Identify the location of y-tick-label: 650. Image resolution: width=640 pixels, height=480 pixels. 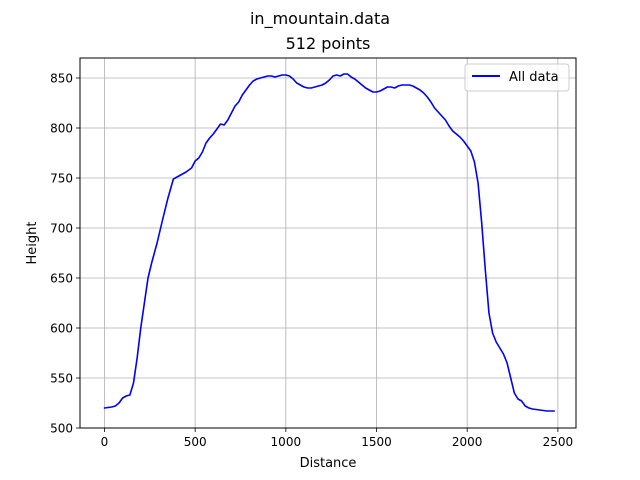
(61, 279).